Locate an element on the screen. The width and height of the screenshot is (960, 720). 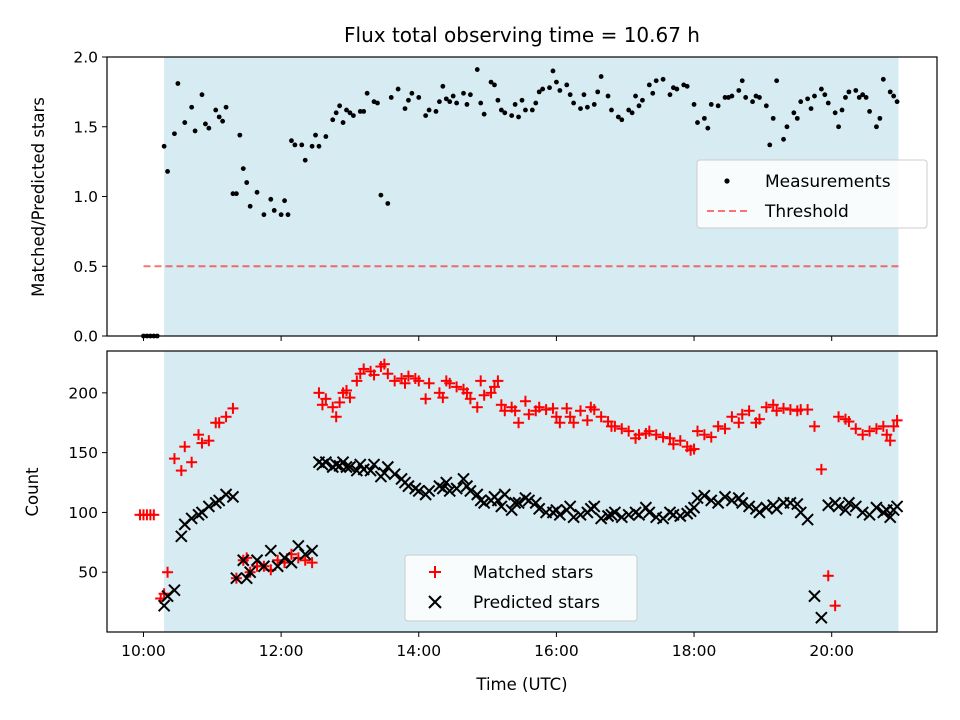
count-legend: Matched stars Predicted stars is located at coordinates (521, 588).